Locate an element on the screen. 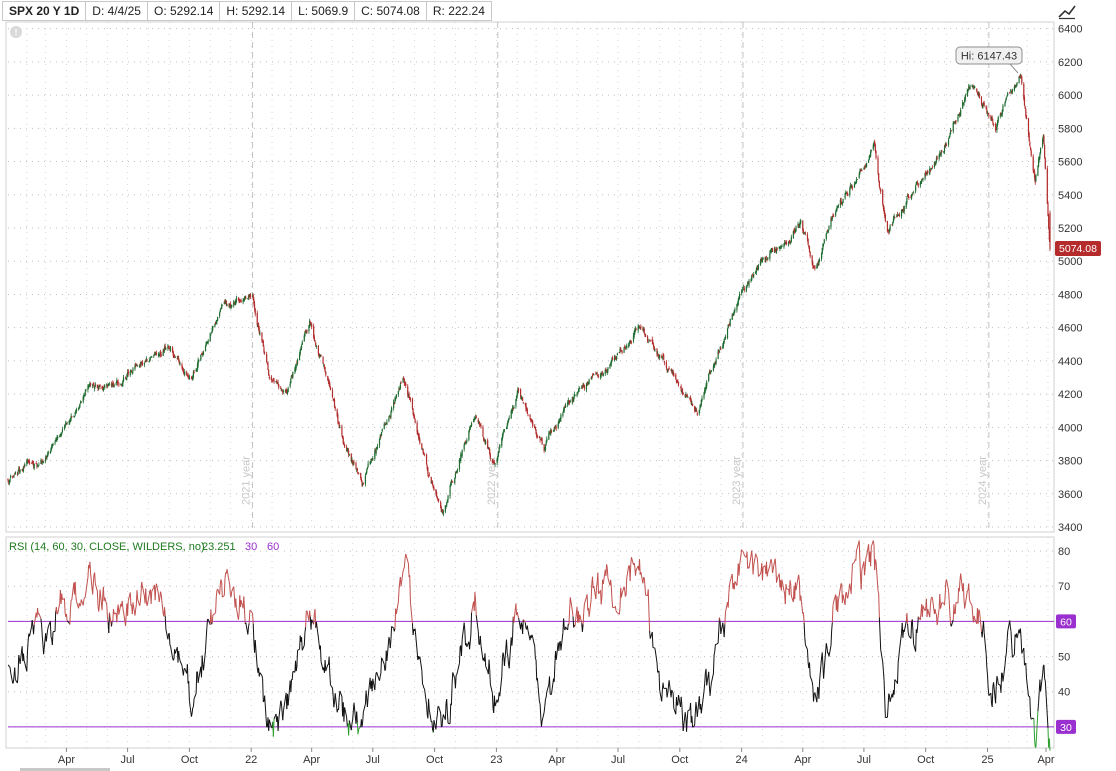 This screenshot has width=1116, height=771. price-tick-label: 3600 is located at coordinates (1070, 495).